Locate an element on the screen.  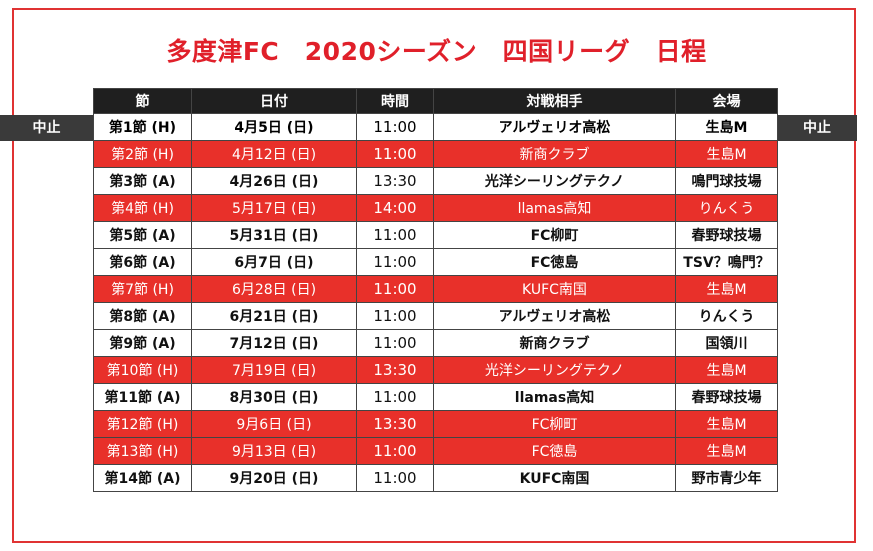
table-row: 第10節 (H) 7月19日 (日) 13:30 光洋シーリングテクノ 生島M is located at coordinates (435, 370).